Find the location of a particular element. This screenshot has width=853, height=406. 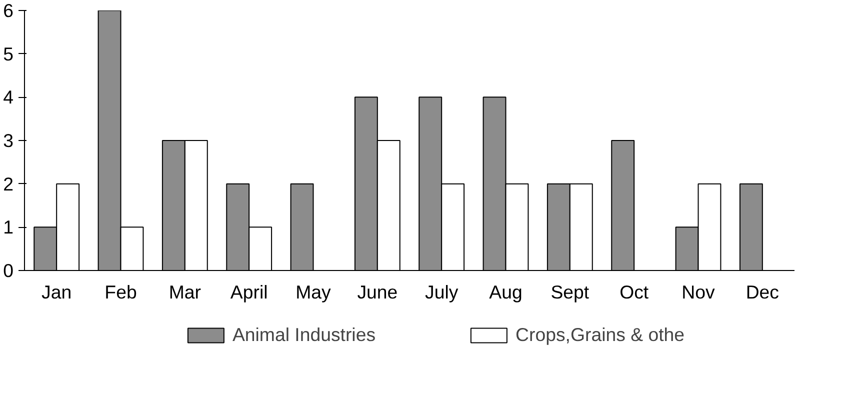

x-tick-label: Aug is located at coordinates (505, 292).